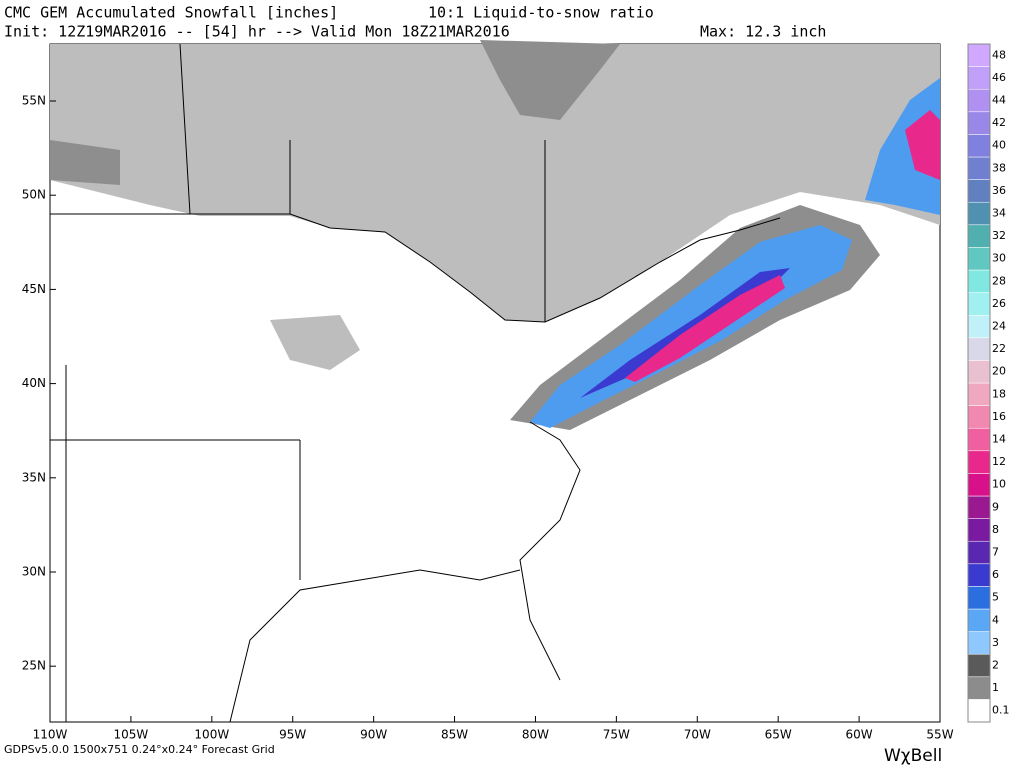  What do you see at coordinates (778, 735) in the screenshot?
I see `lon-label: 65W` at bounding box center [778, 735].